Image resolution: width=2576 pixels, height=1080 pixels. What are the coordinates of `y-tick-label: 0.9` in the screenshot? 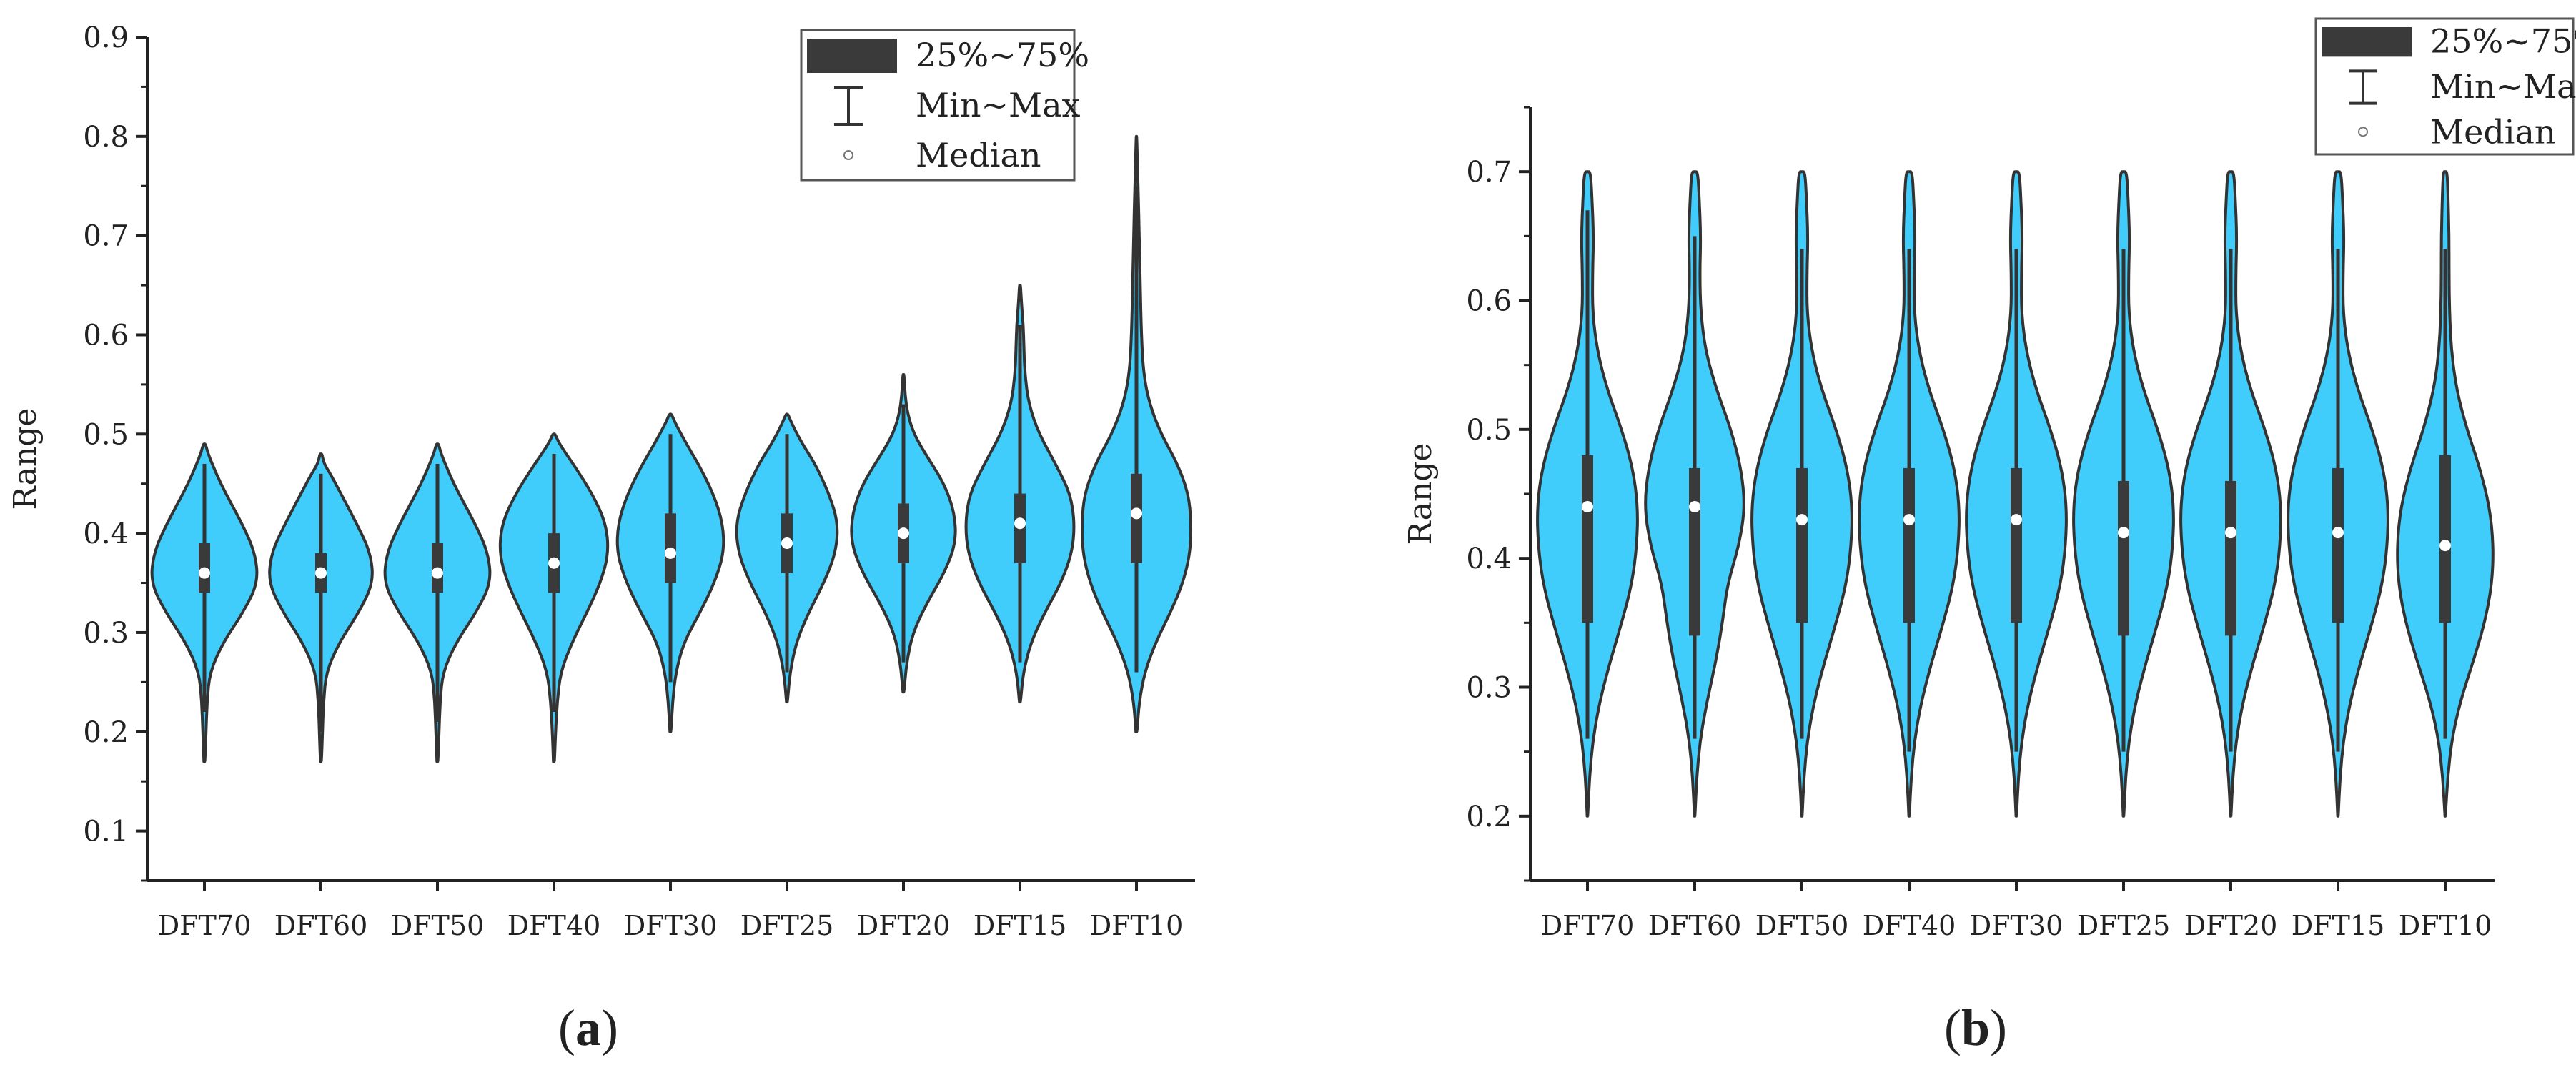 It's located at (106, 37).